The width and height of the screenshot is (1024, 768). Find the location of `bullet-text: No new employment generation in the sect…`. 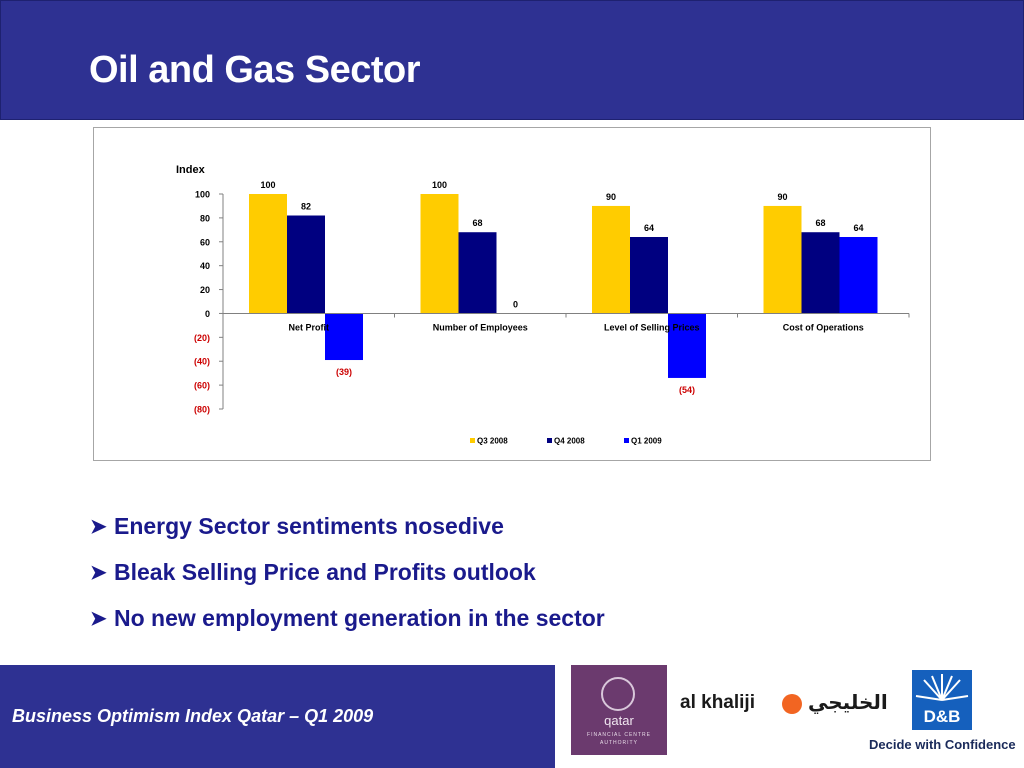

bullet-text: No new employment generation in the sect… is located at coordinates (359, 617).